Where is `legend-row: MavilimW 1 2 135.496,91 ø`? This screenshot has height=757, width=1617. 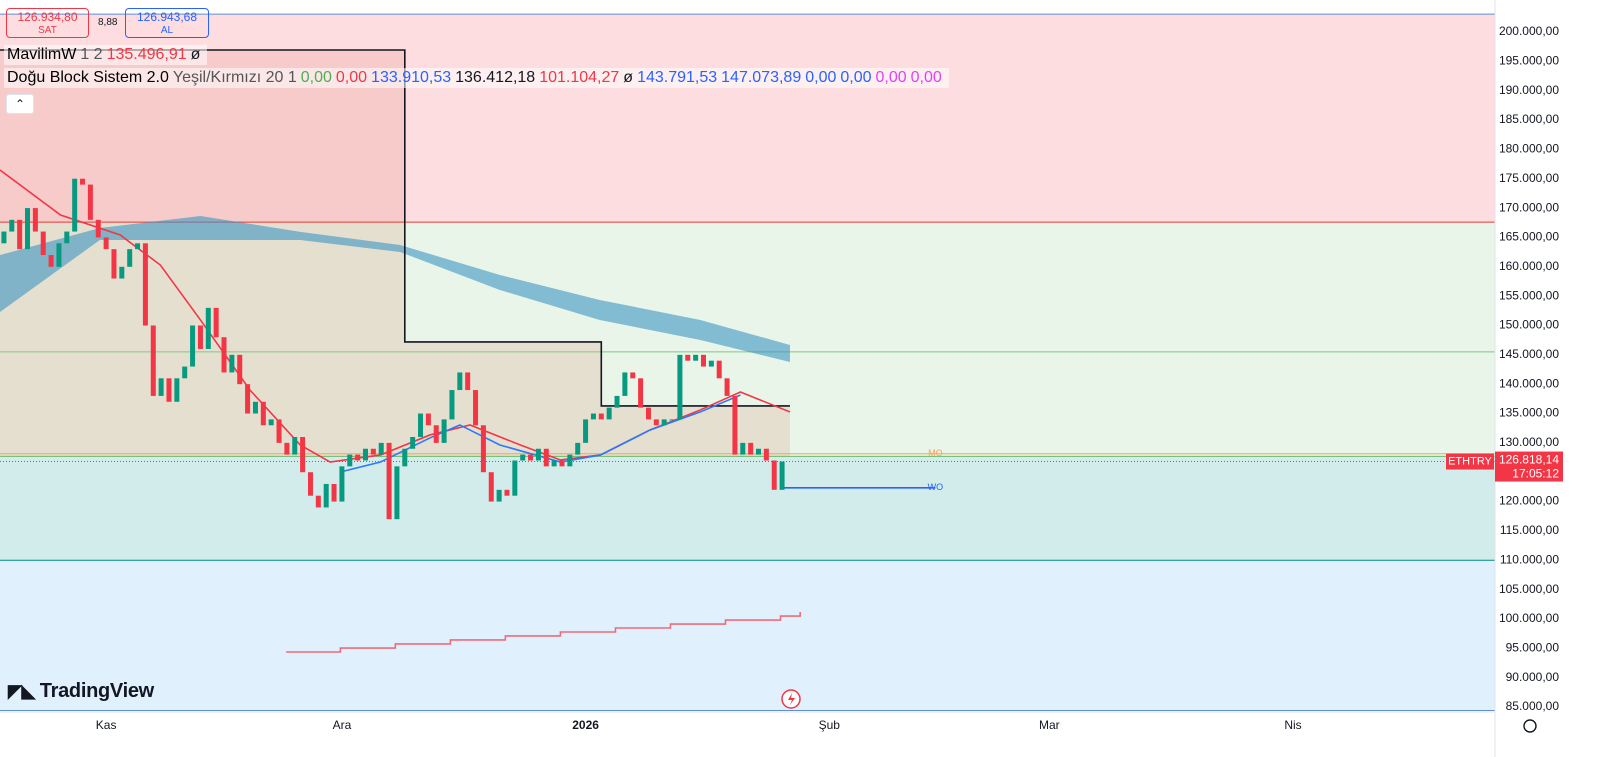 legend-row: MavilimW 1 2 135.496,91 ø is located at coordinates (106, 55).